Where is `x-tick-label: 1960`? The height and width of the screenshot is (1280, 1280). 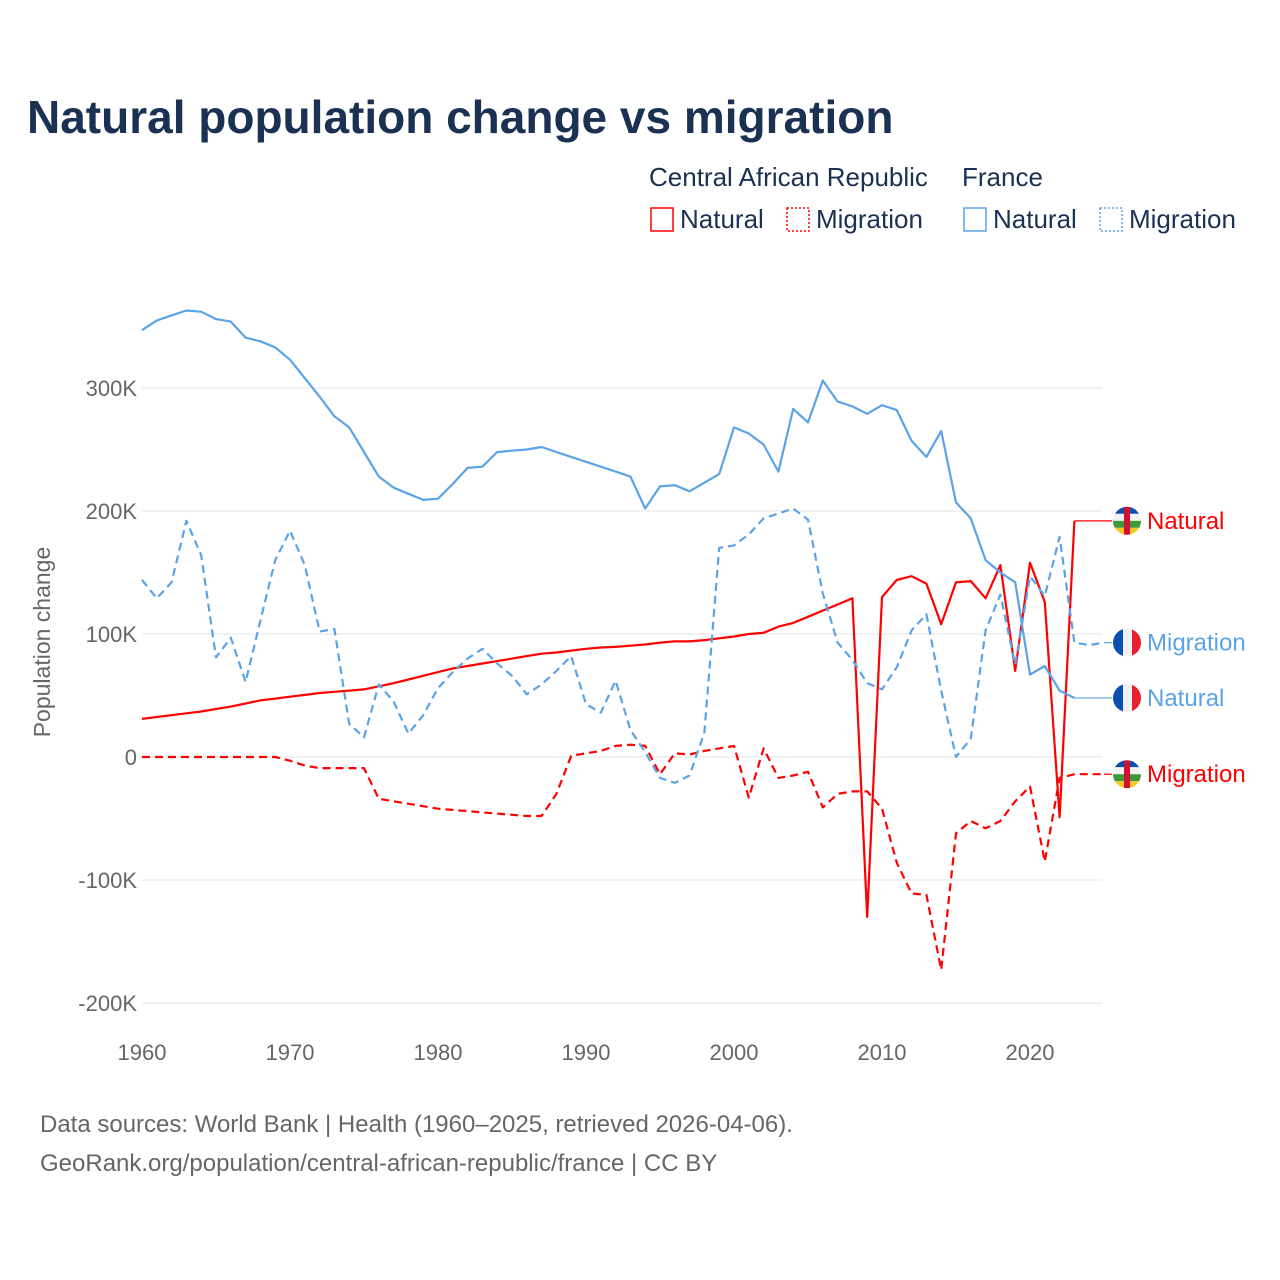
x-tick-label: 1960 is located at coordinates (142, 1052).